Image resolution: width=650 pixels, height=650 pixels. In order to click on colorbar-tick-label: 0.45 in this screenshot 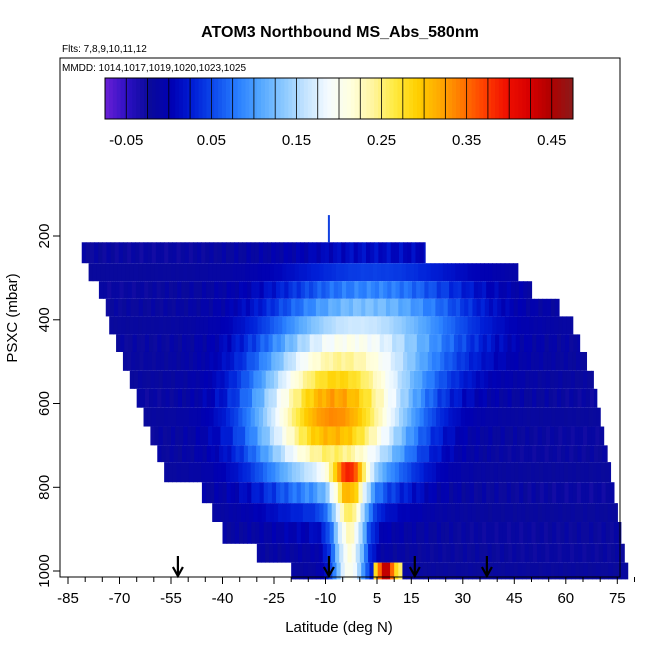, I will do `click(551, 140)`.